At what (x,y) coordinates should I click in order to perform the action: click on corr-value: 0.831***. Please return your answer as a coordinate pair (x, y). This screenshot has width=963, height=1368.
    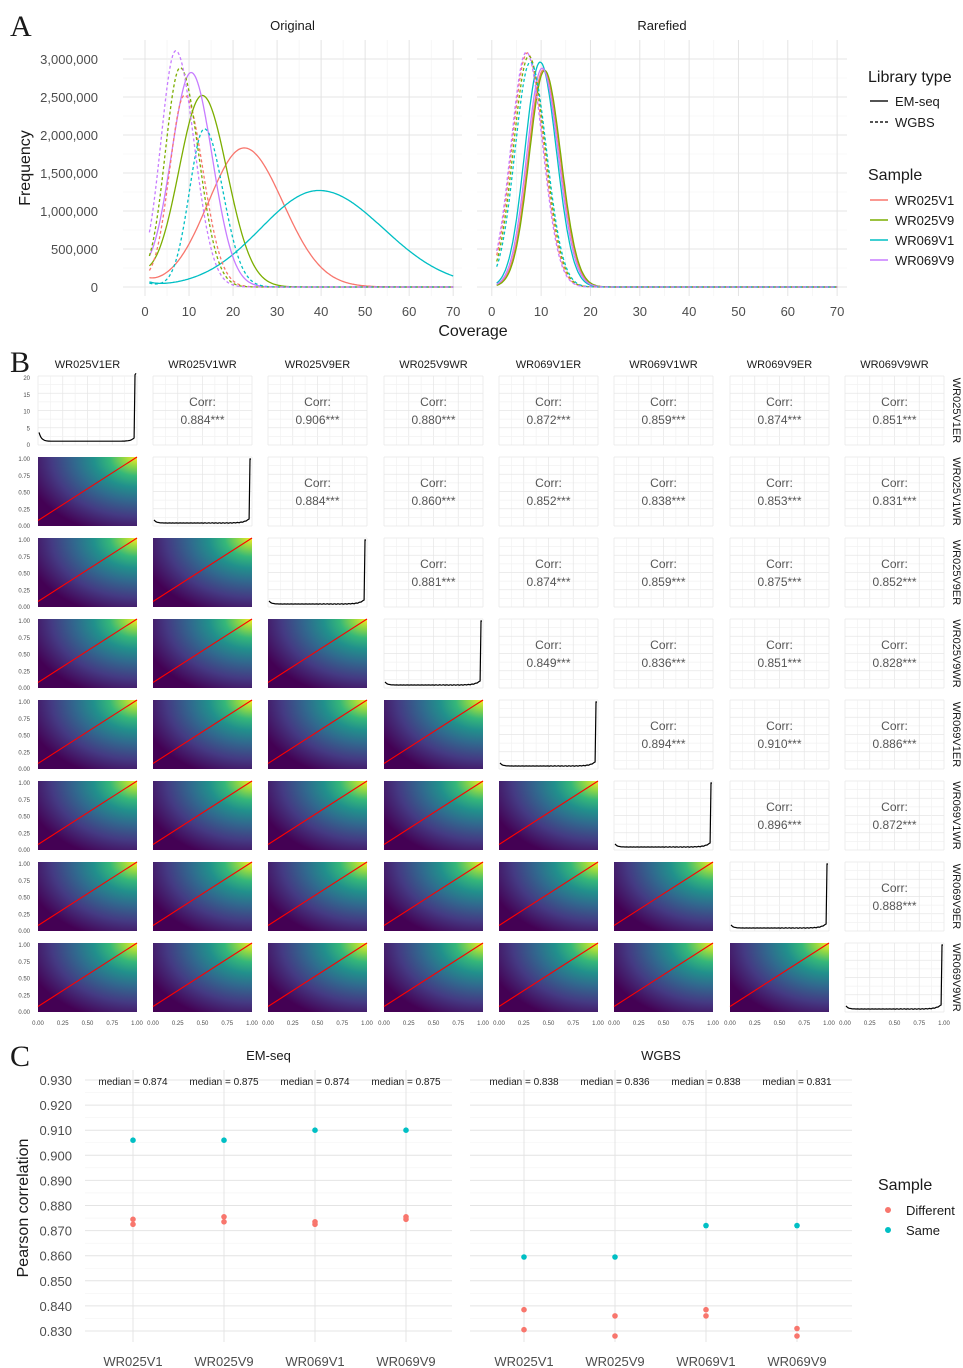
    Looking at the image, I should click on (894, 501).